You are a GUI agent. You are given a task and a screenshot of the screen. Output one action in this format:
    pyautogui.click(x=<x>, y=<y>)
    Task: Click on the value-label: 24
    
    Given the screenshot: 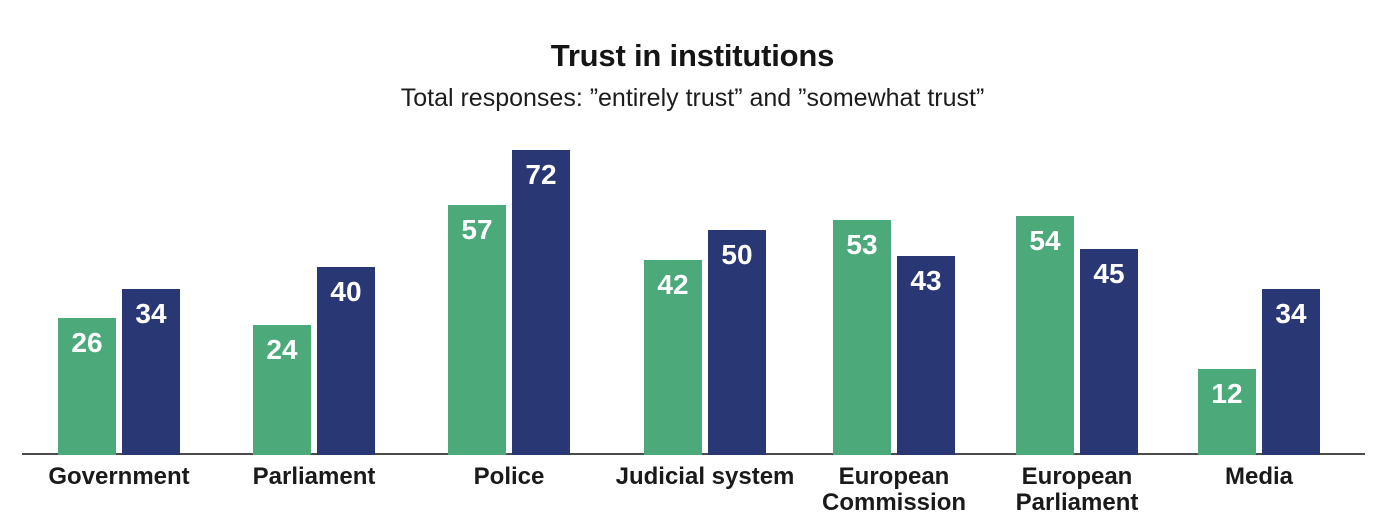 What is the action you would take?
    pyautogui.click(x=282, y=349)
    